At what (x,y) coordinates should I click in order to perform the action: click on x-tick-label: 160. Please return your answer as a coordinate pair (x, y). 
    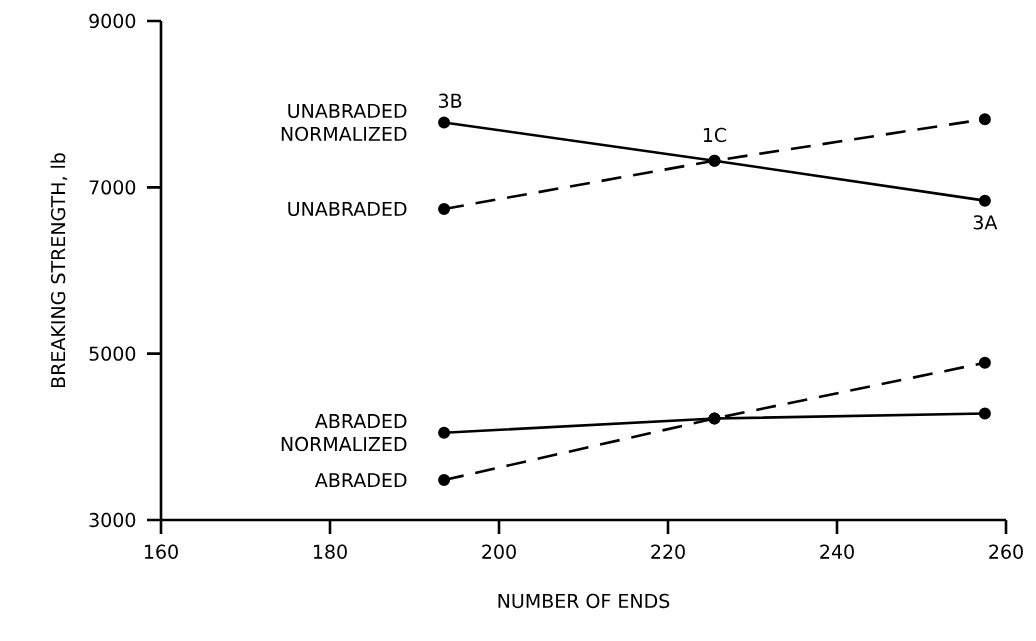
    Looking at the image, I should click on (161, 551).